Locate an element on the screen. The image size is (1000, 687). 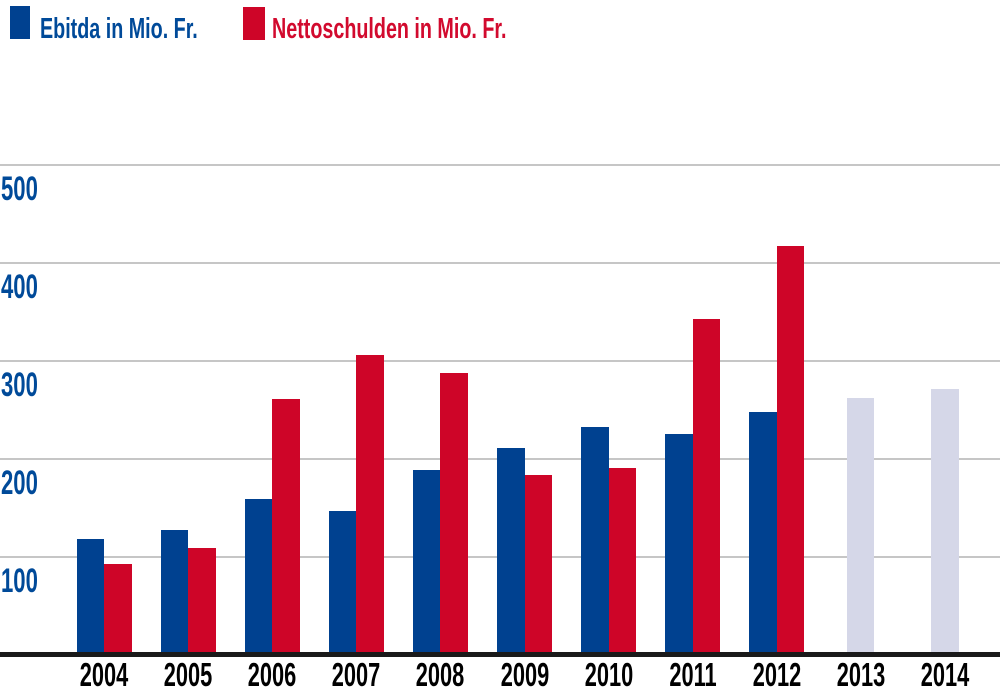
bar-ebitda-2012 is located at coordinates (763, 534).